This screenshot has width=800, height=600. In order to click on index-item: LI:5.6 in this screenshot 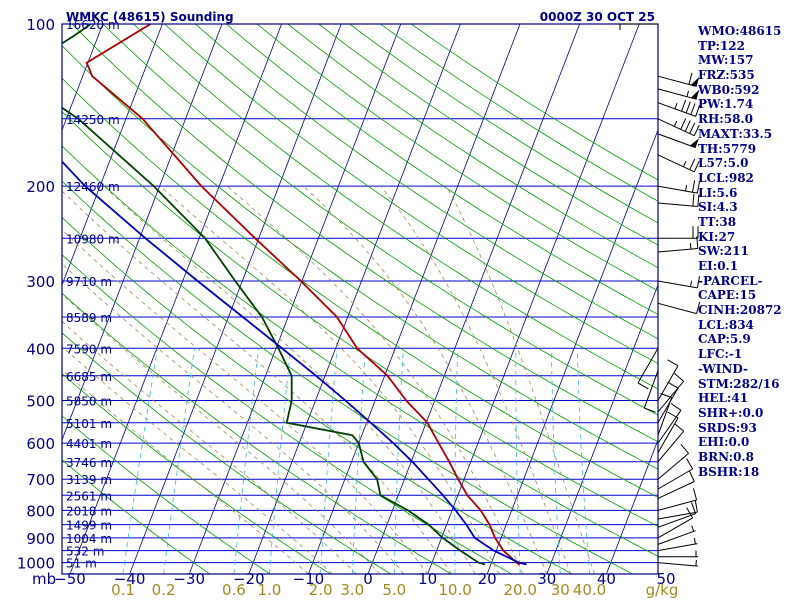, I will do `click(718, 192)`.